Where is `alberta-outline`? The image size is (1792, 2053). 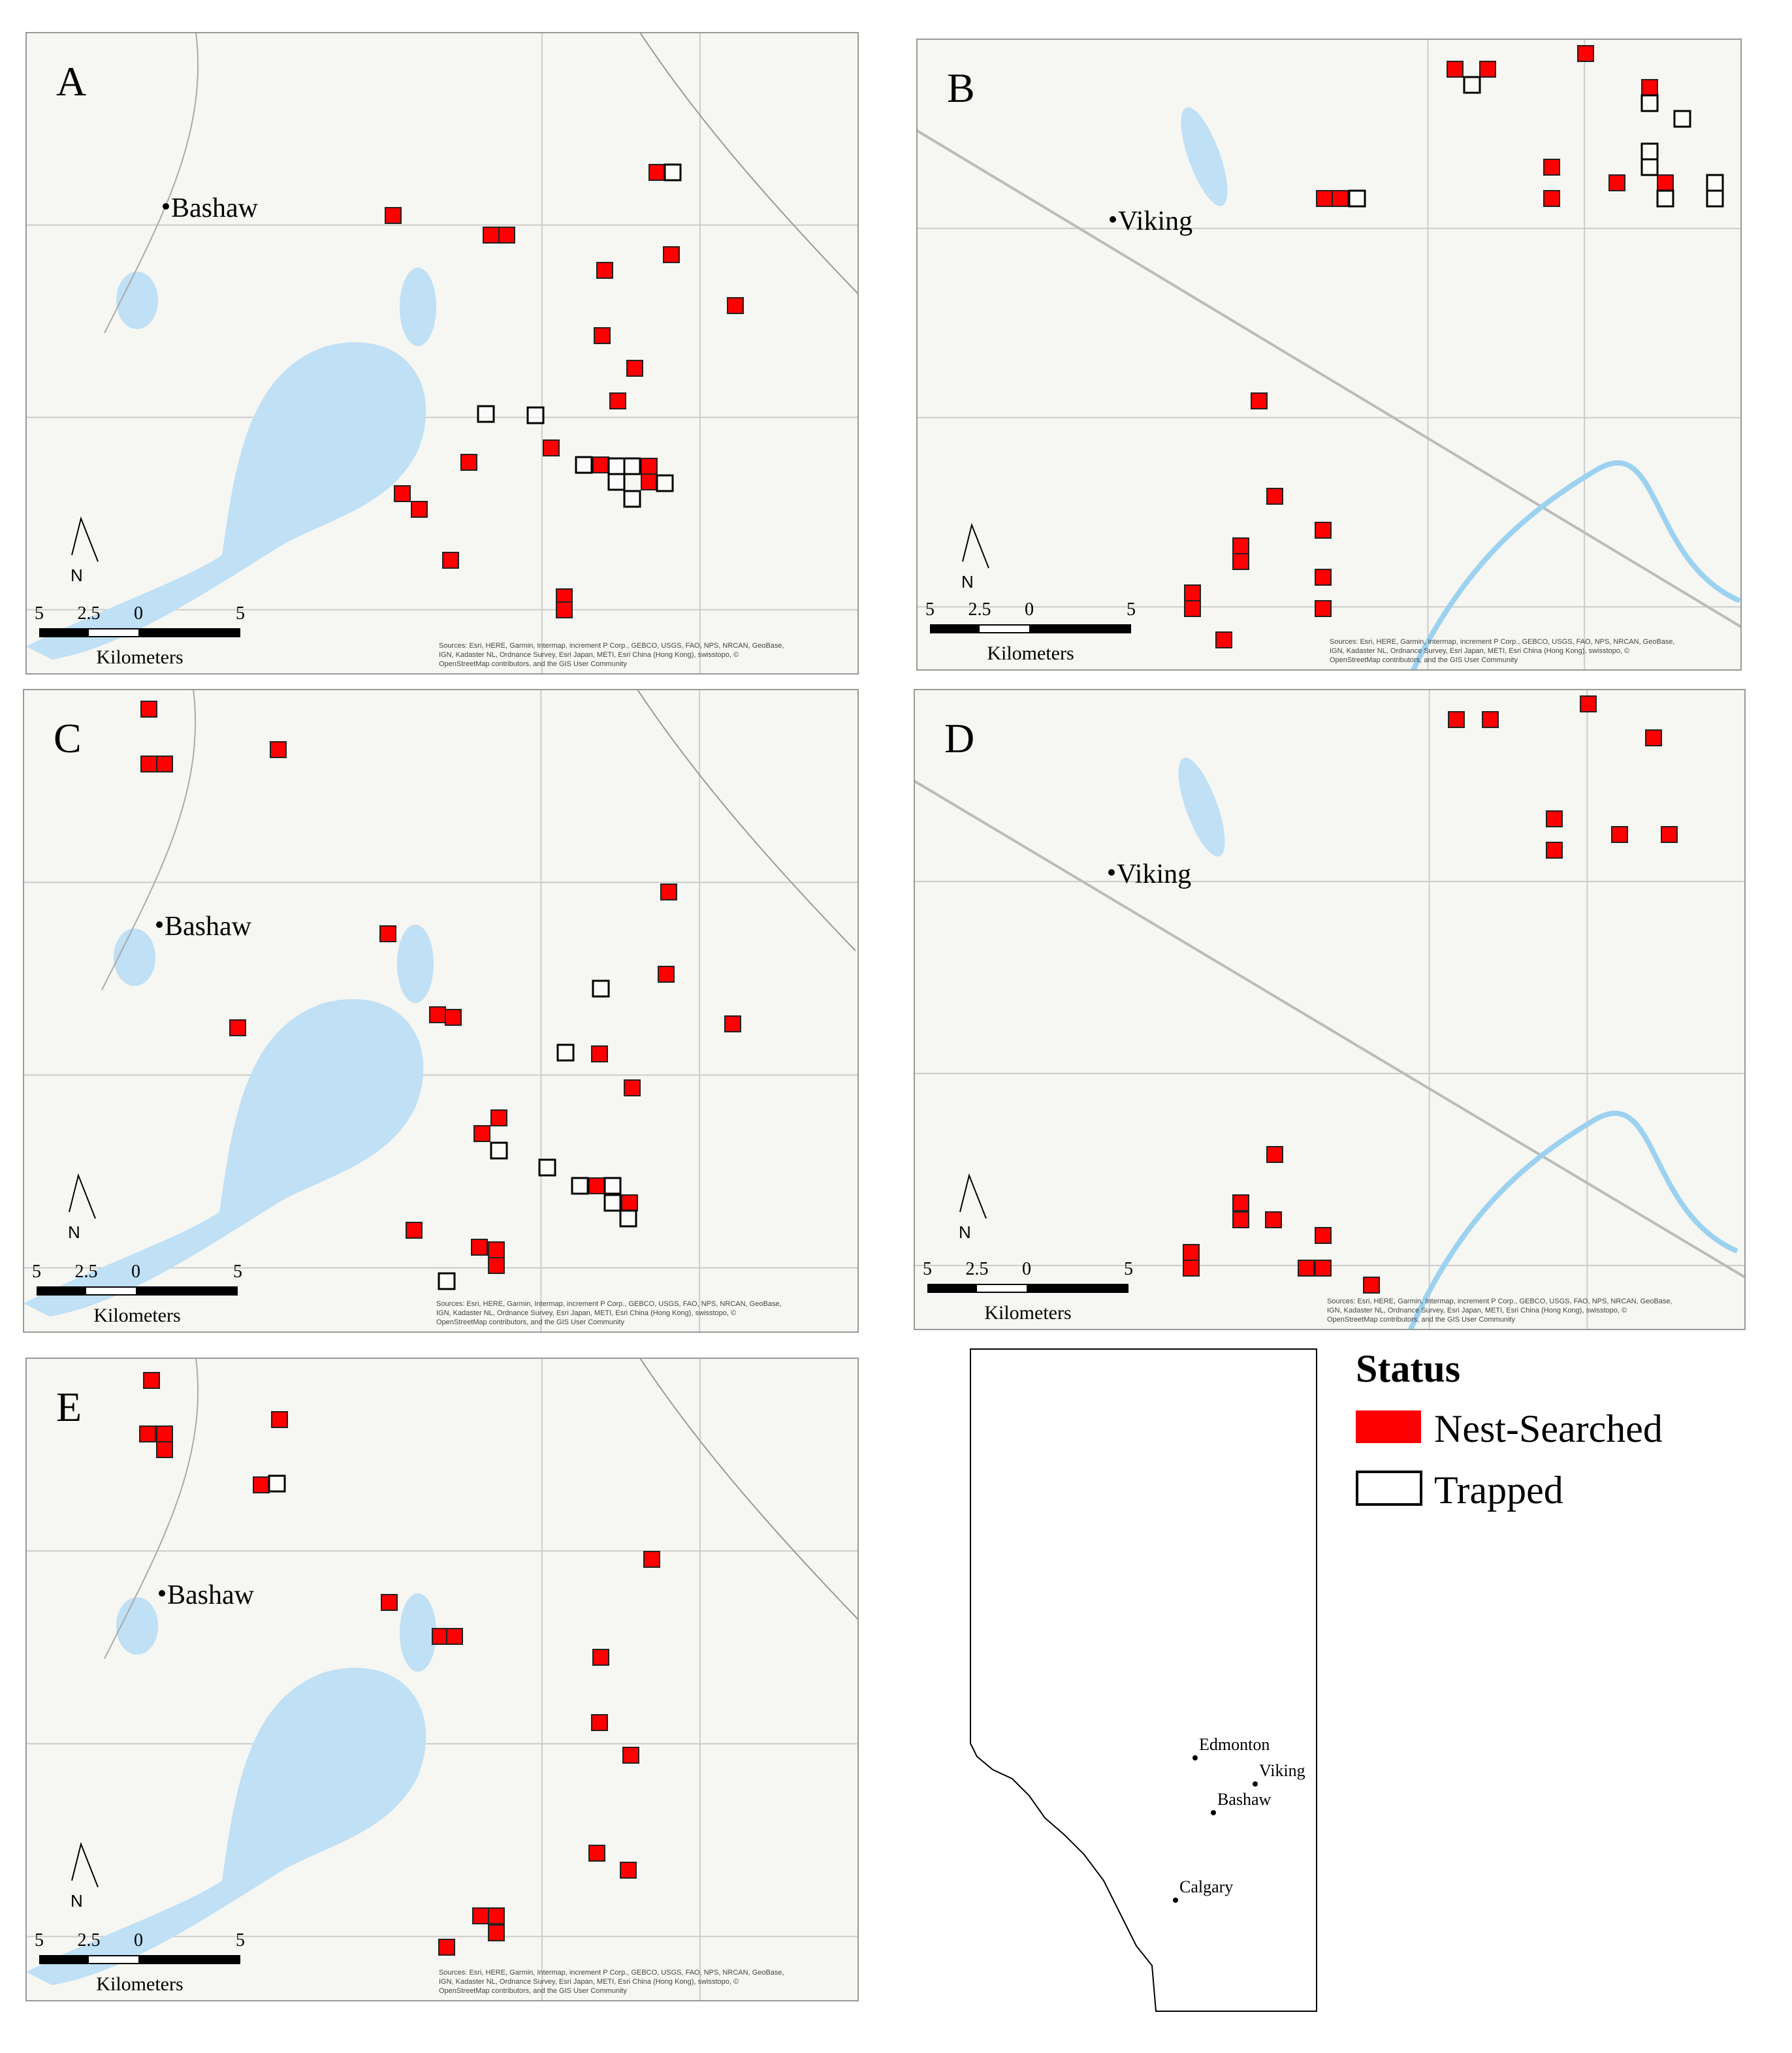 alberta-outline is located at coordinates (1143, 1680).